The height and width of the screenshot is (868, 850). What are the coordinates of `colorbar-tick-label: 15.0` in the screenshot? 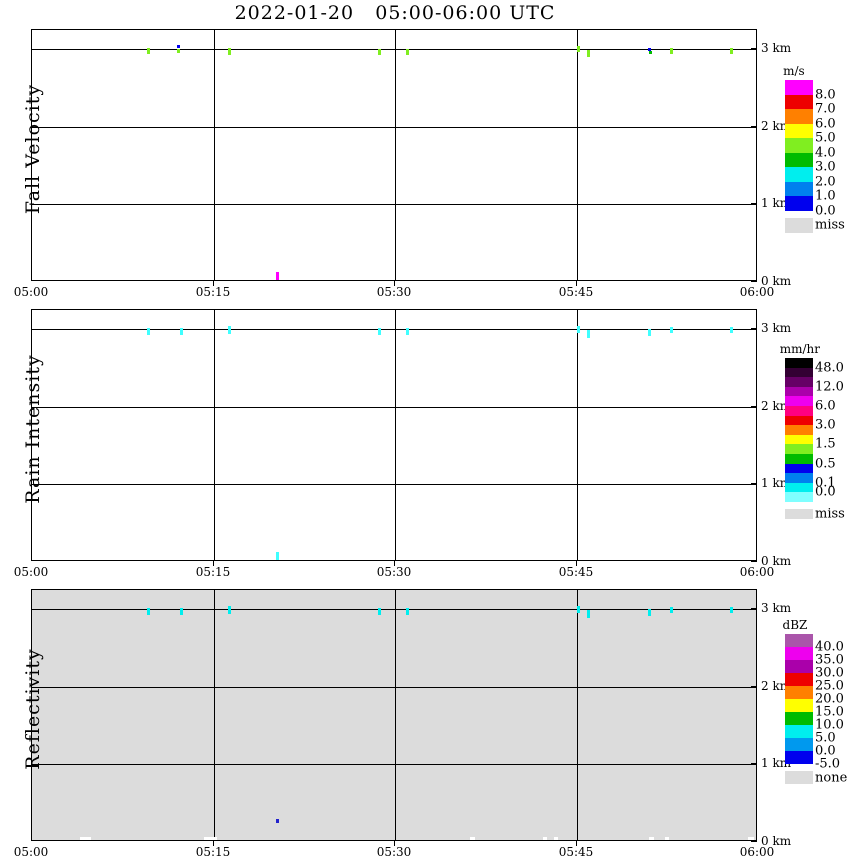 It's located at (829, 712).